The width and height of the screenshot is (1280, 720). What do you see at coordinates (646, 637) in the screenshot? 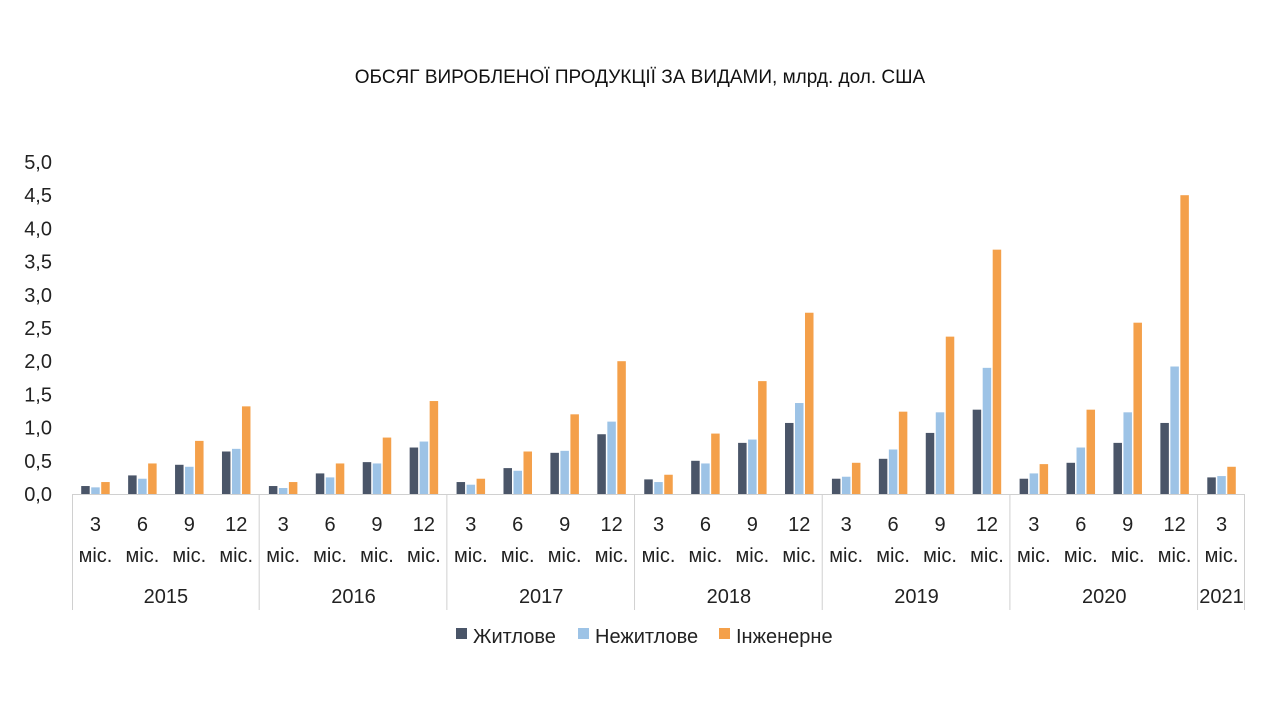
I see `legend-label: Нежитлове` at bounding box center [646, 637].